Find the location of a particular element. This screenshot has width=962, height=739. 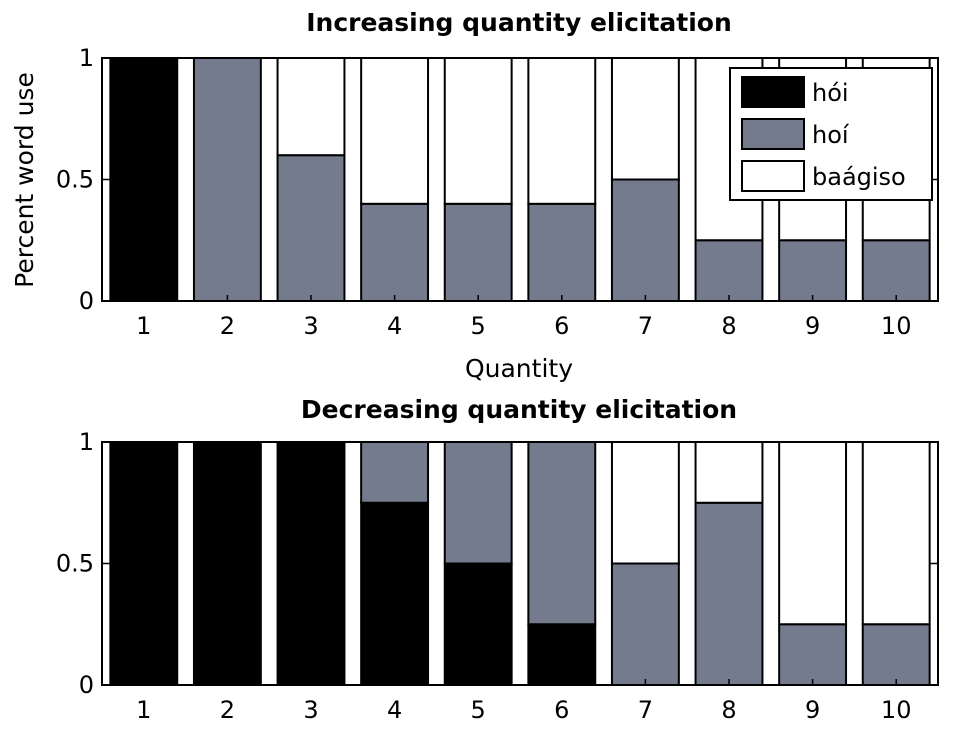

chart-title: Increasing quantity elicitation is located at coordinates (519, 22).